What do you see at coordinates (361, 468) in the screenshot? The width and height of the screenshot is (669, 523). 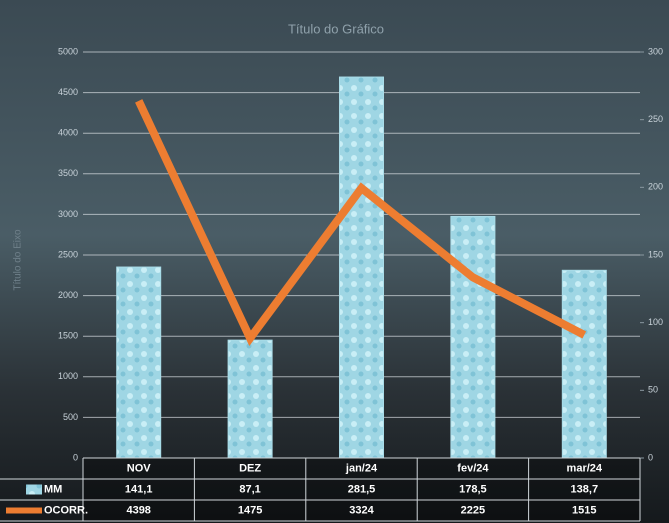 I see `x-tick-label: jan/24` at bounding box center [361, 468].